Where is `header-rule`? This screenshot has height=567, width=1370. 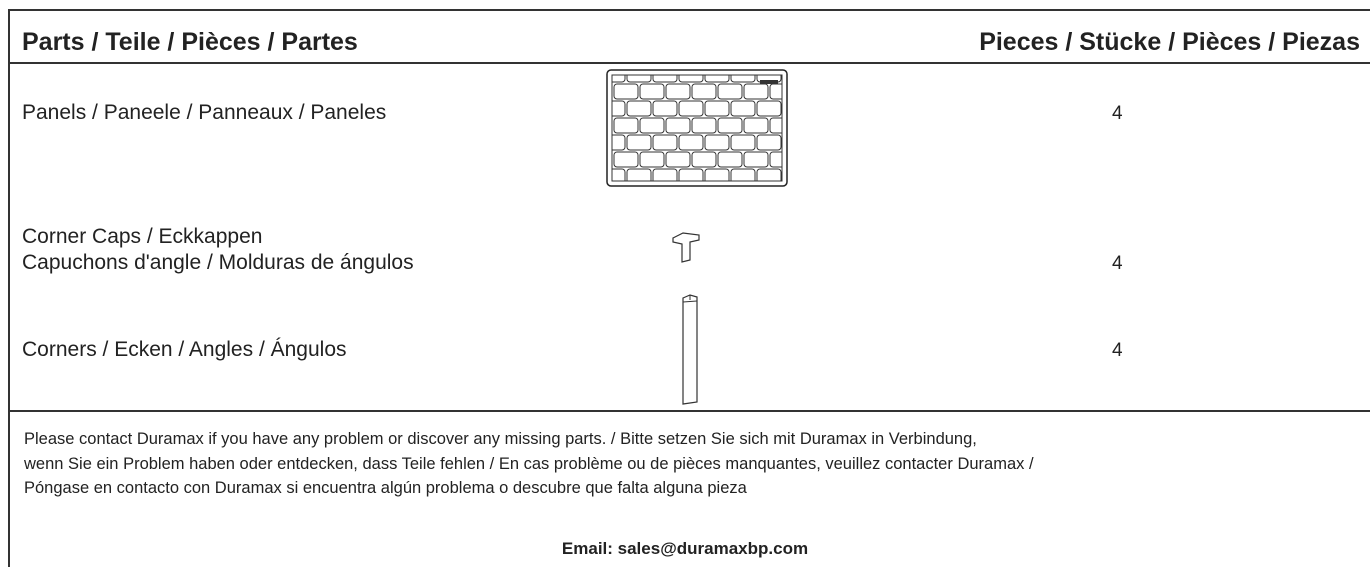 header-rule is located at coordinates (689, 63).